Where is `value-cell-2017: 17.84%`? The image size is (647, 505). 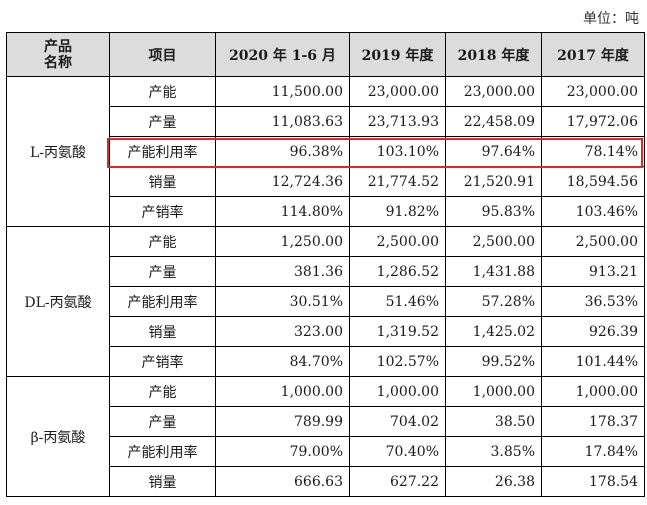 value-cell-2017: 17.84% is located at coordinates (593, 451).